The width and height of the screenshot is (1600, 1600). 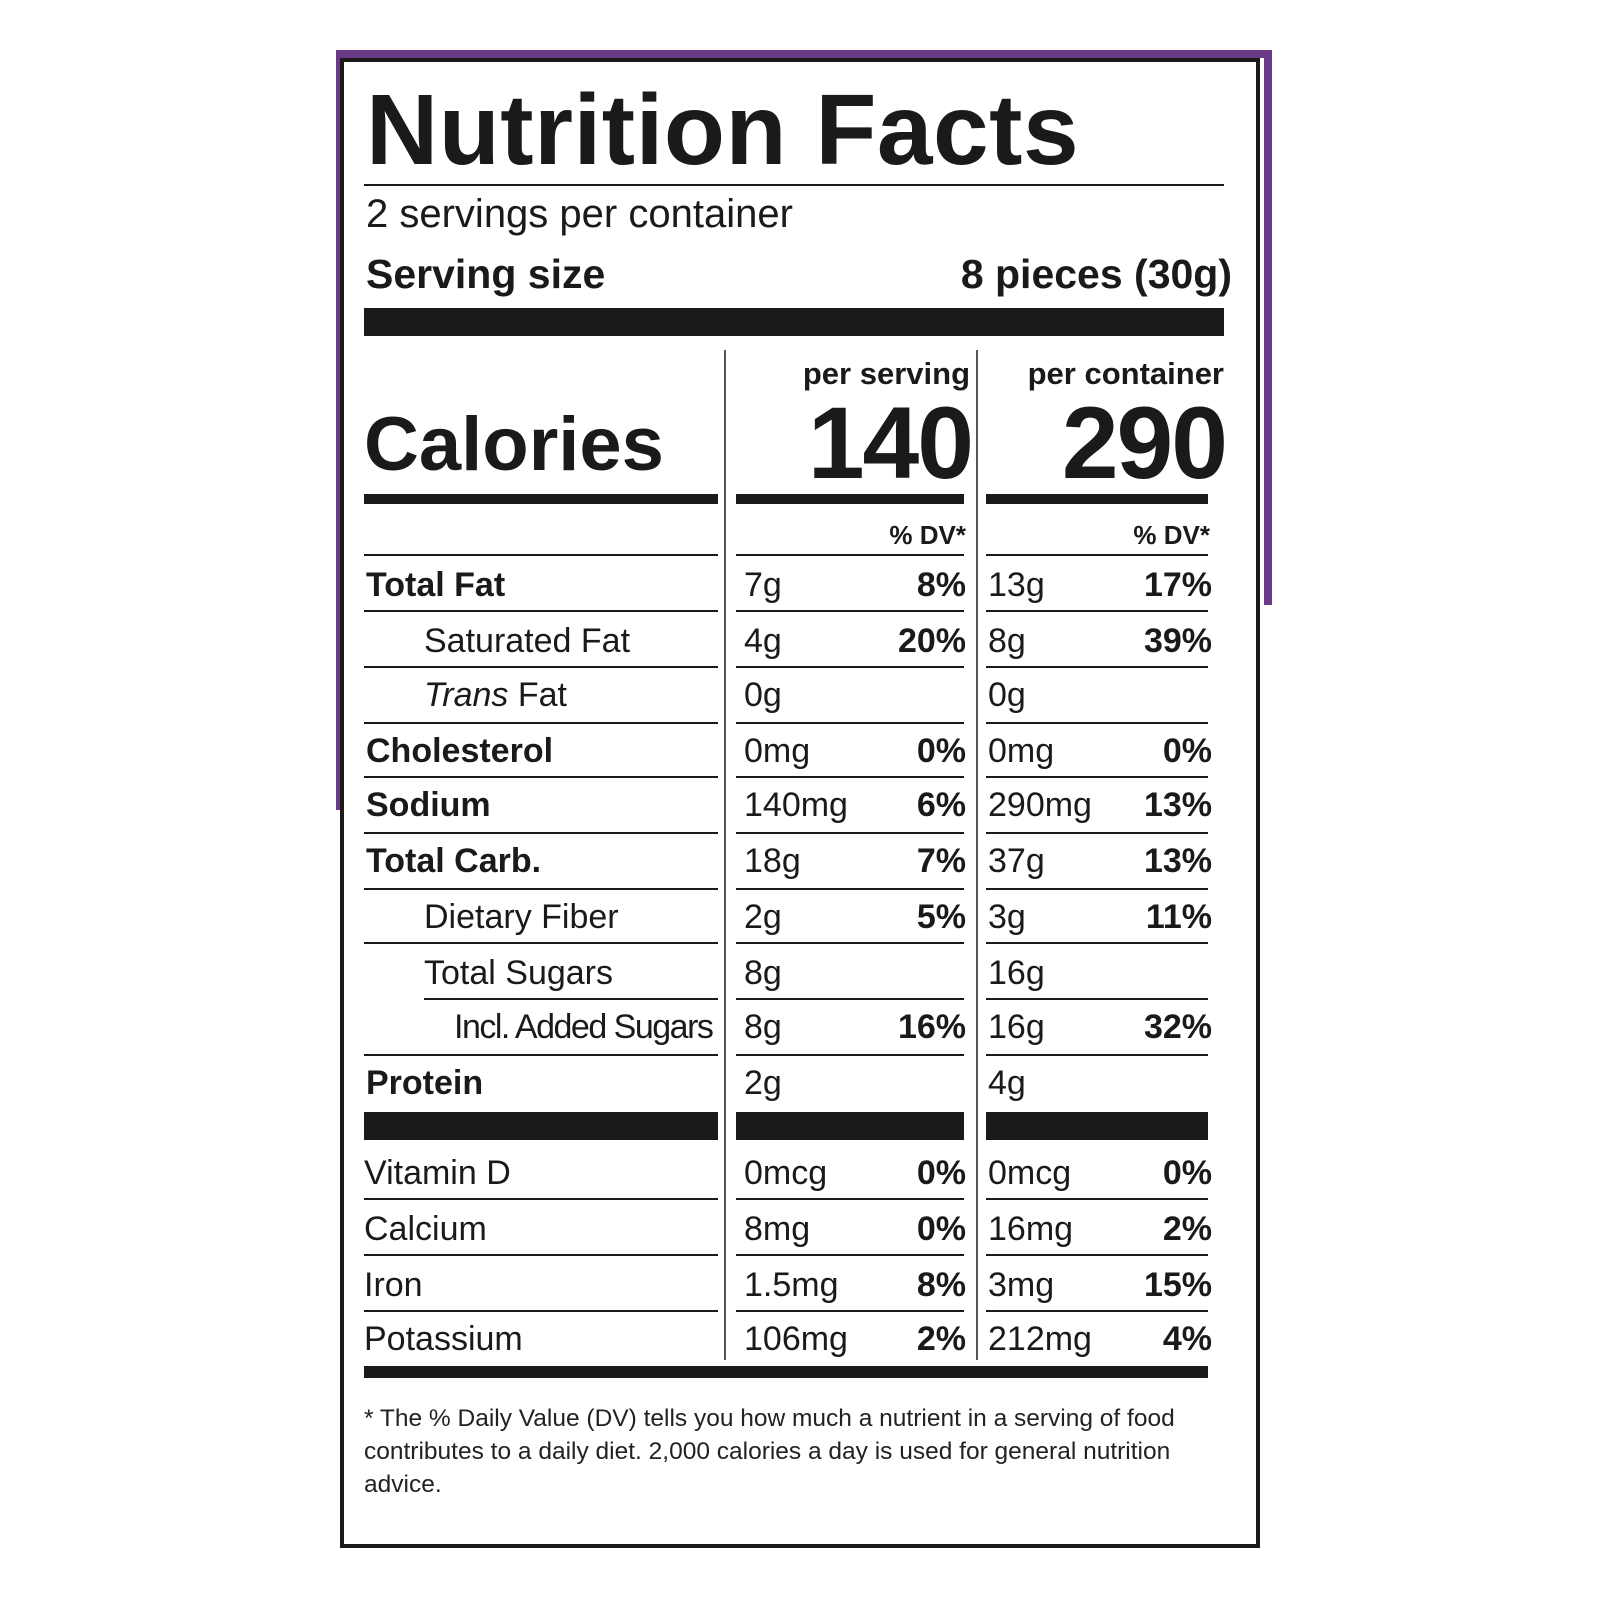 I want to click on nutrient-serving-amount: 2g, so click(x=763, y=917).